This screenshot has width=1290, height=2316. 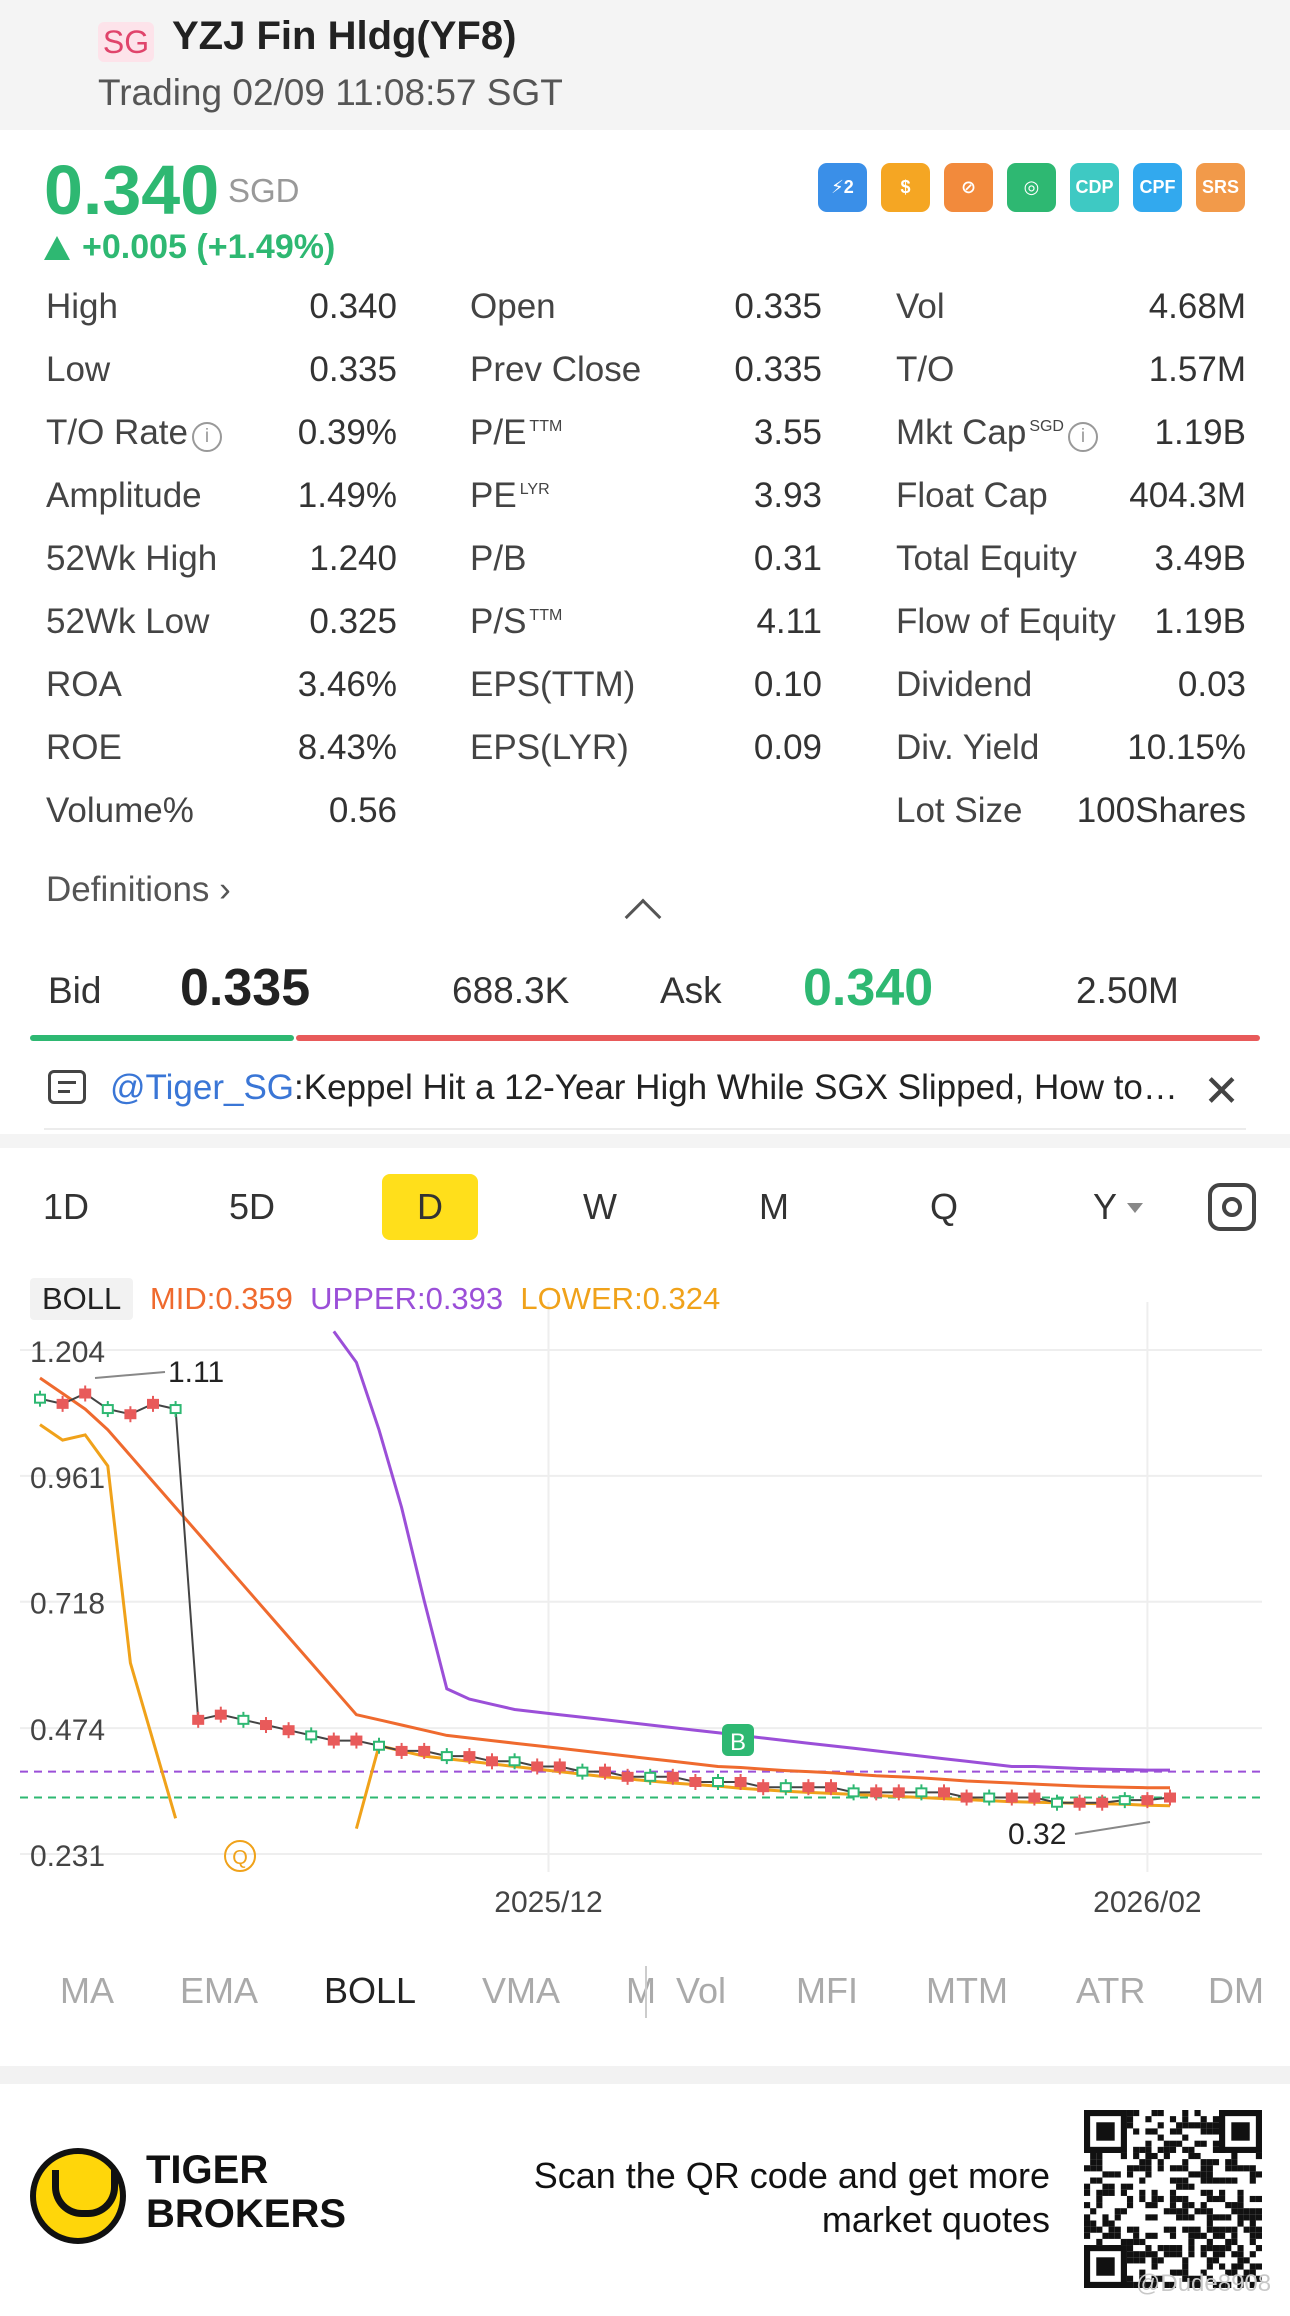 I want to click on definitions-link: Definitions ›, so click(x=138, y=890).